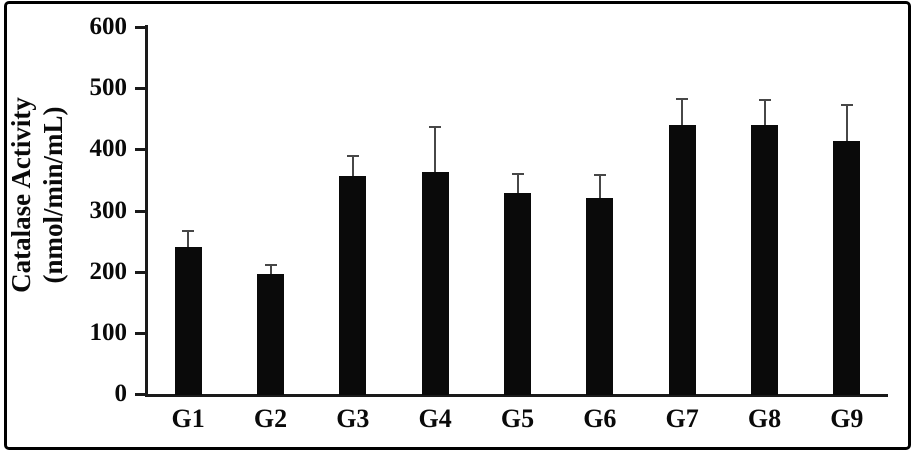 Image resolution: width=914 pixels, height=452 pixels. I want to click on y-axis-title-line1: Catalase Activity, so click(21, 195).